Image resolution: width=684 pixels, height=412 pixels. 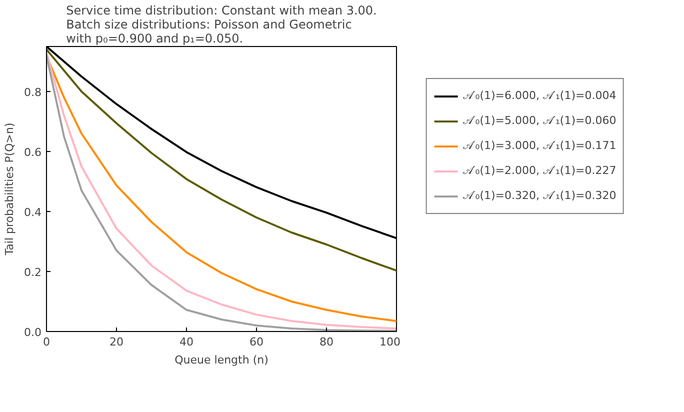 I want to click on y-tick-label: 0.2, so click(x=33, y=272).